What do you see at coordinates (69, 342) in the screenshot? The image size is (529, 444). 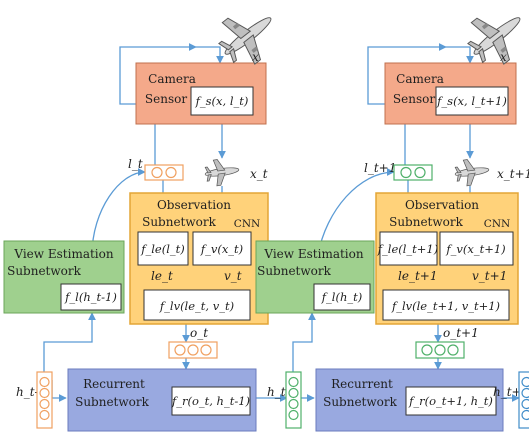 I see `arrow-h-to-view` at bounding box center [69, 342].